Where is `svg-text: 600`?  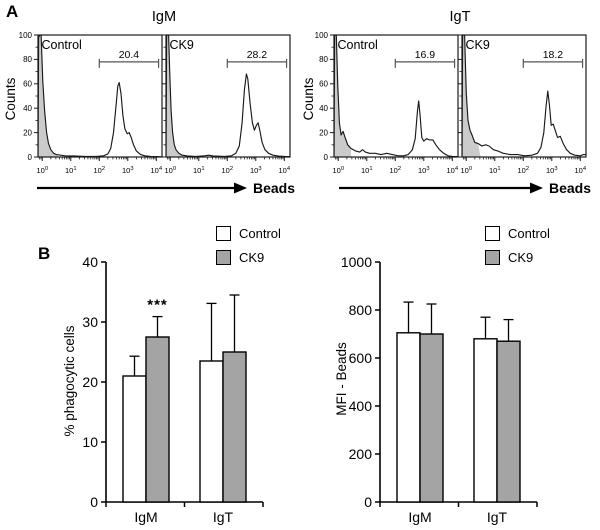 svg-text: 600 is located at coordinates (361, 358).